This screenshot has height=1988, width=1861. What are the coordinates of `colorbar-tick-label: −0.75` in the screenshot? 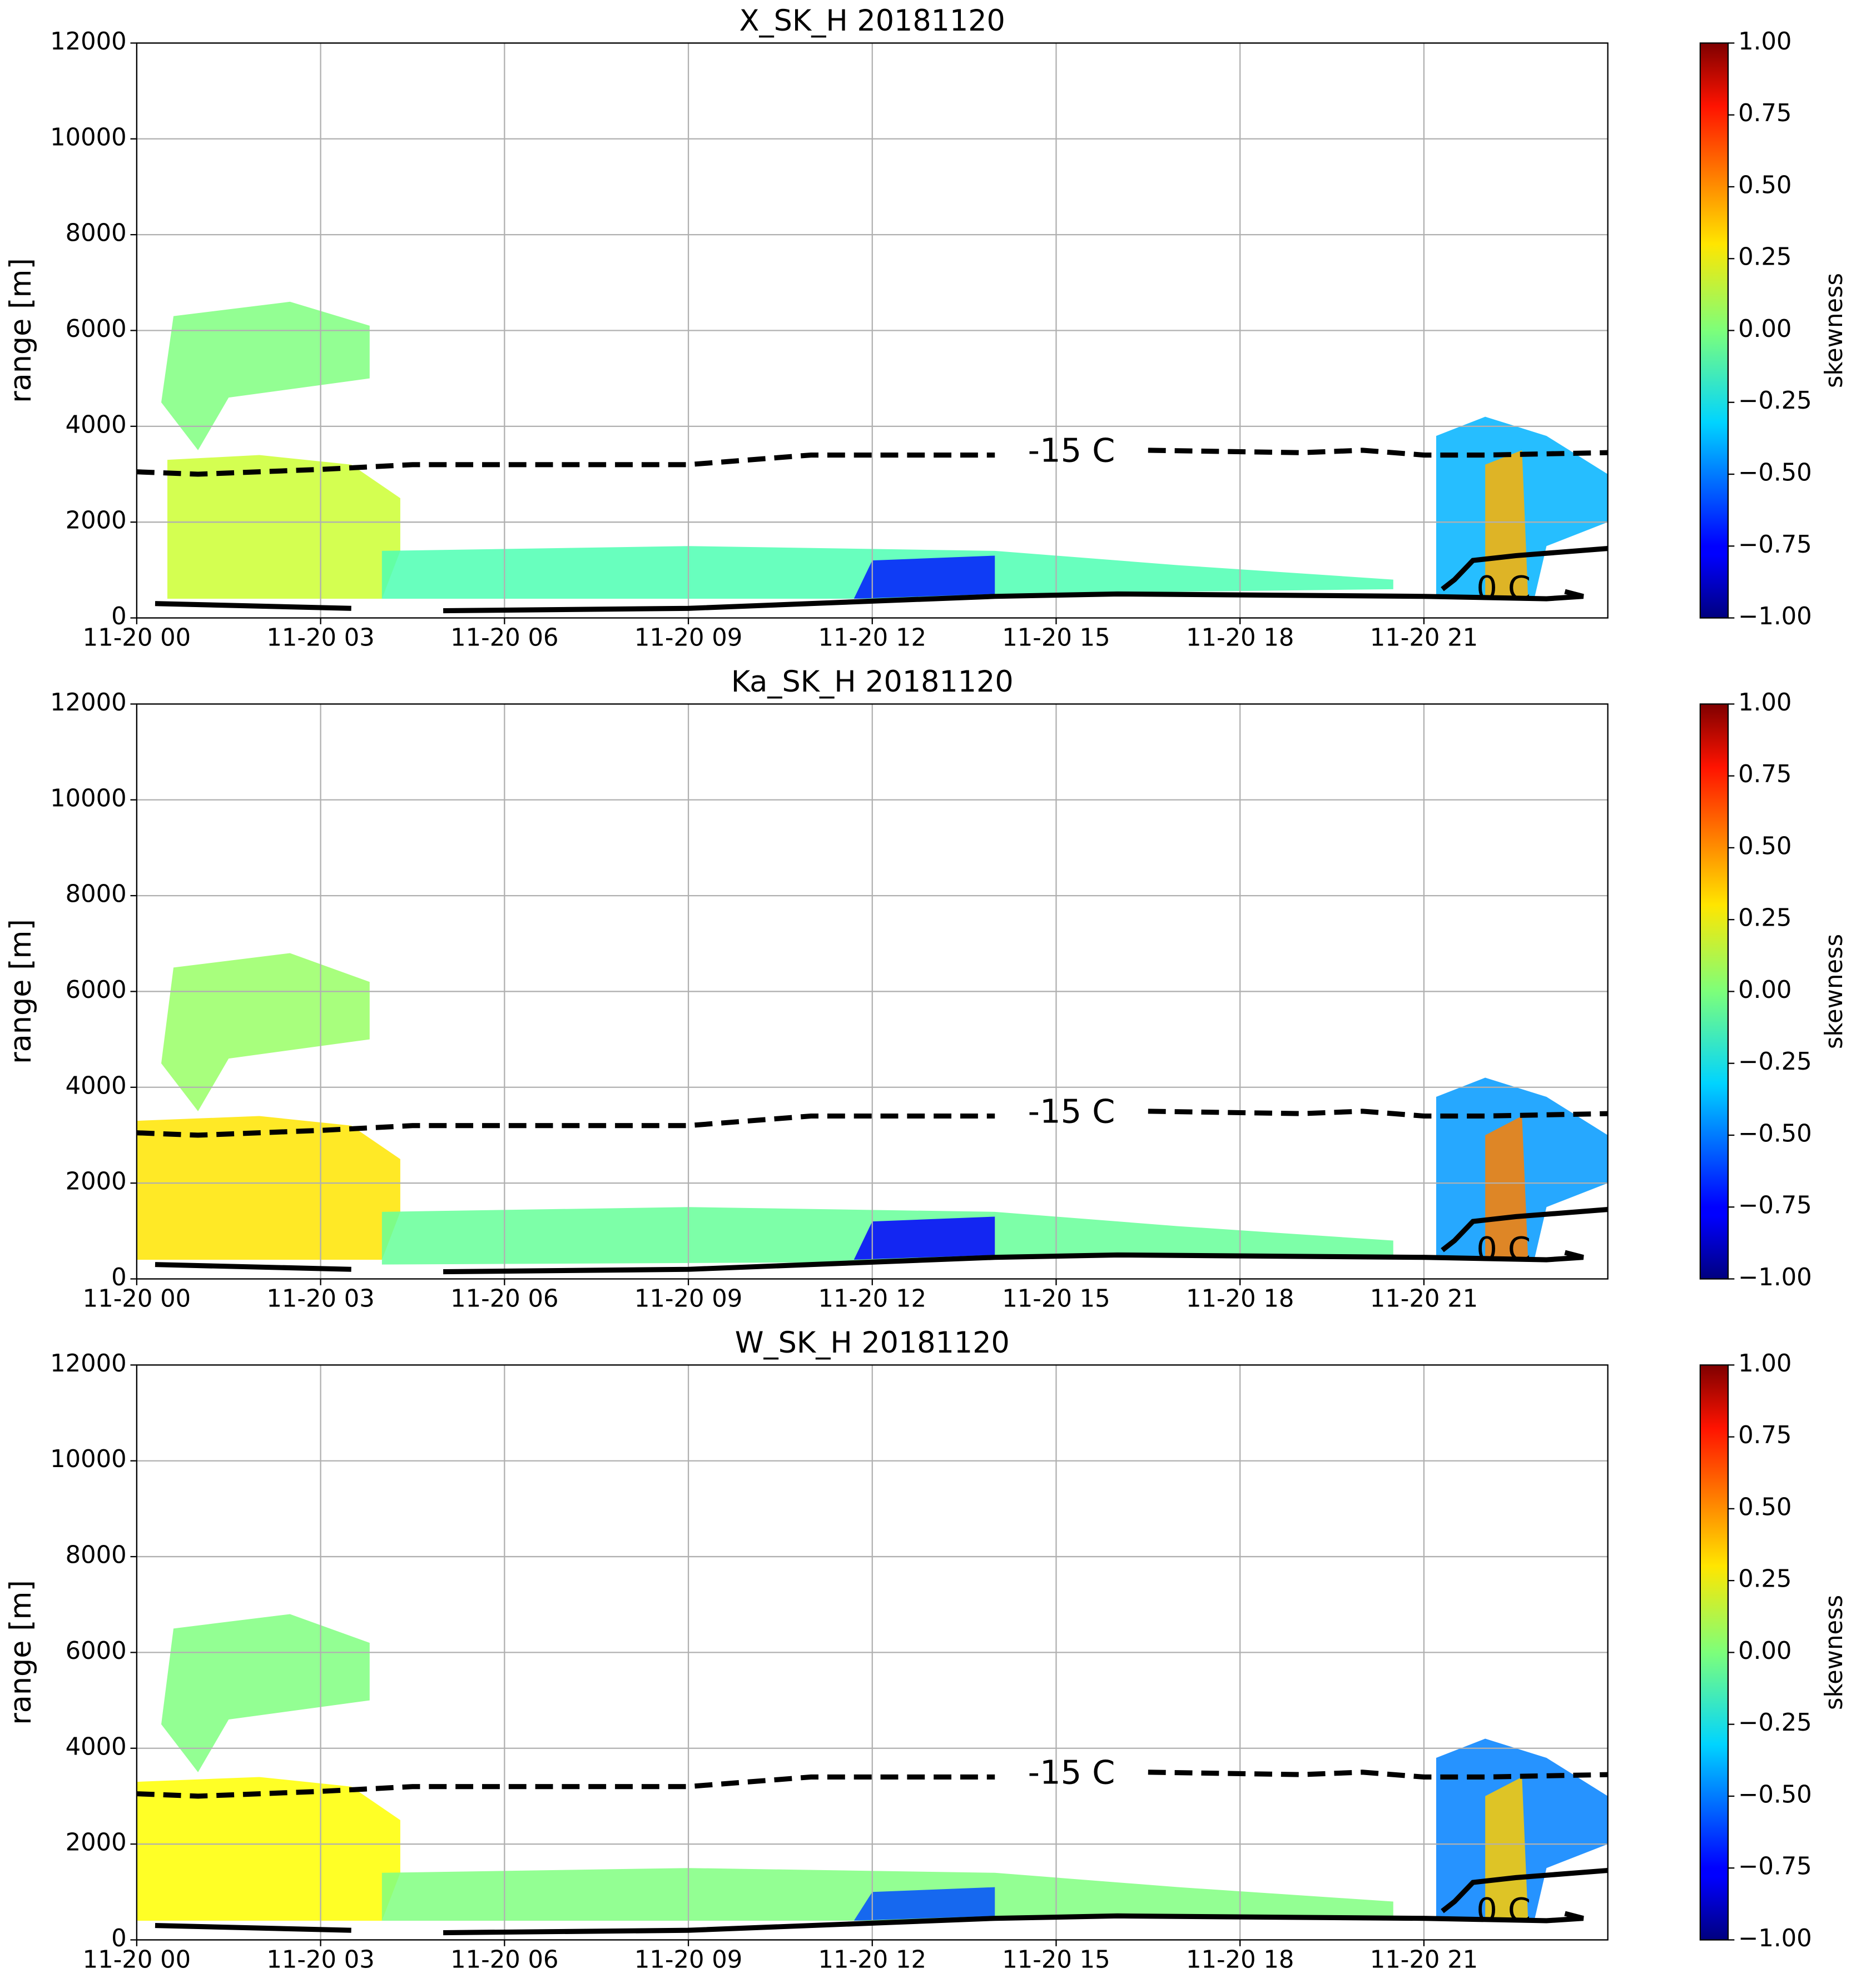 It's located at (1775, 545).